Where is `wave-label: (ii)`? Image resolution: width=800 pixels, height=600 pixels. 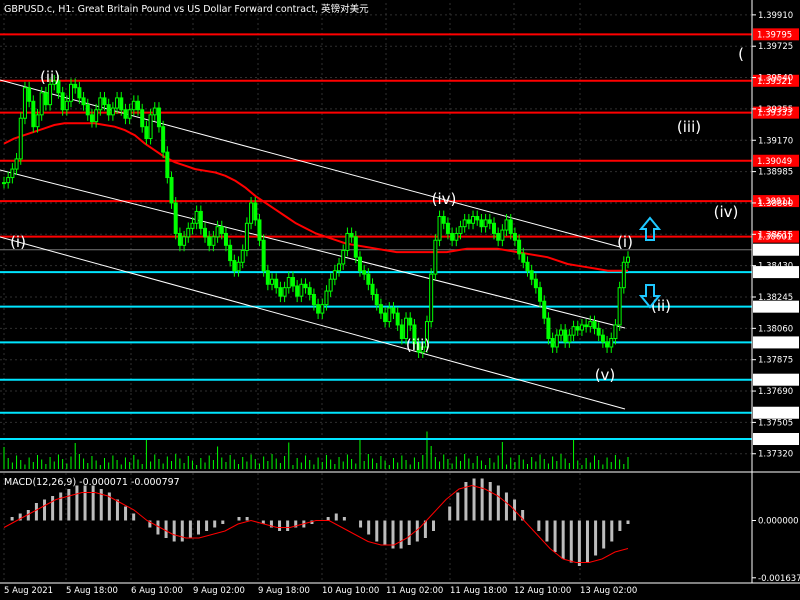 wave-label: (ii) is located at coordinates (661, 306).